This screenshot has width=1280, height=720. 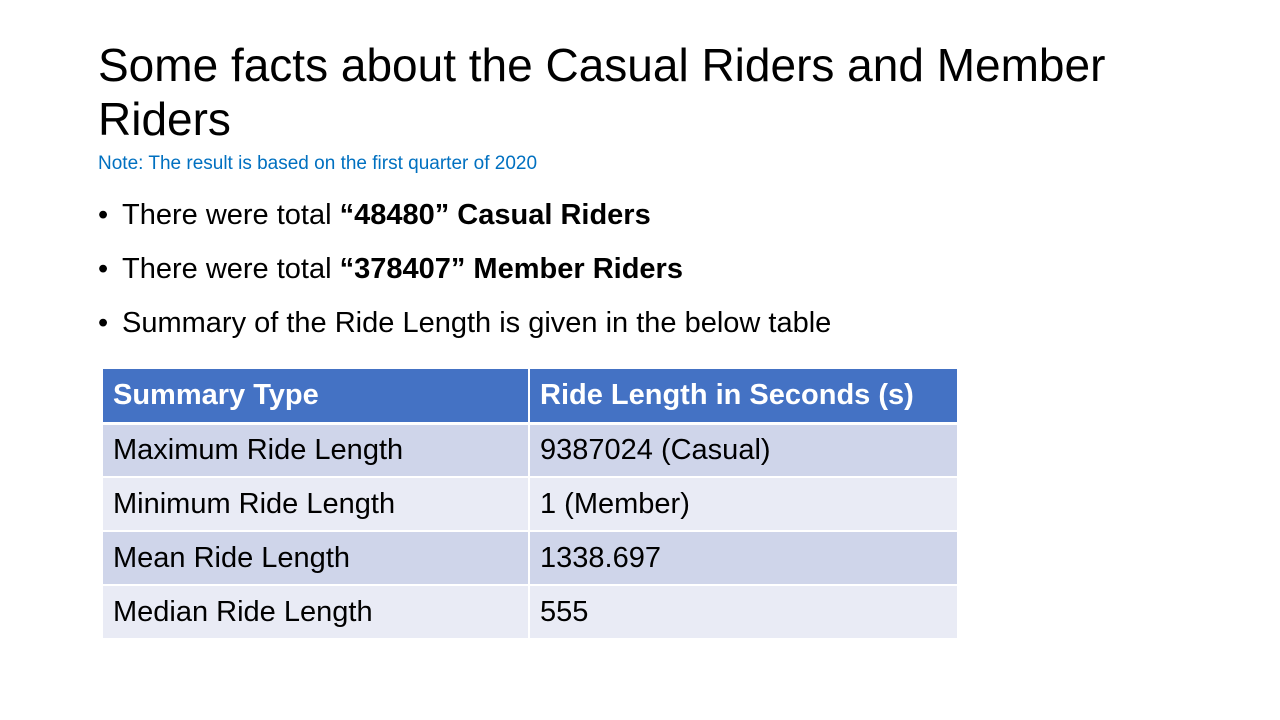 I want to click on table-cell-summary-type: Median Ride Length, so click(x=316, y=612).